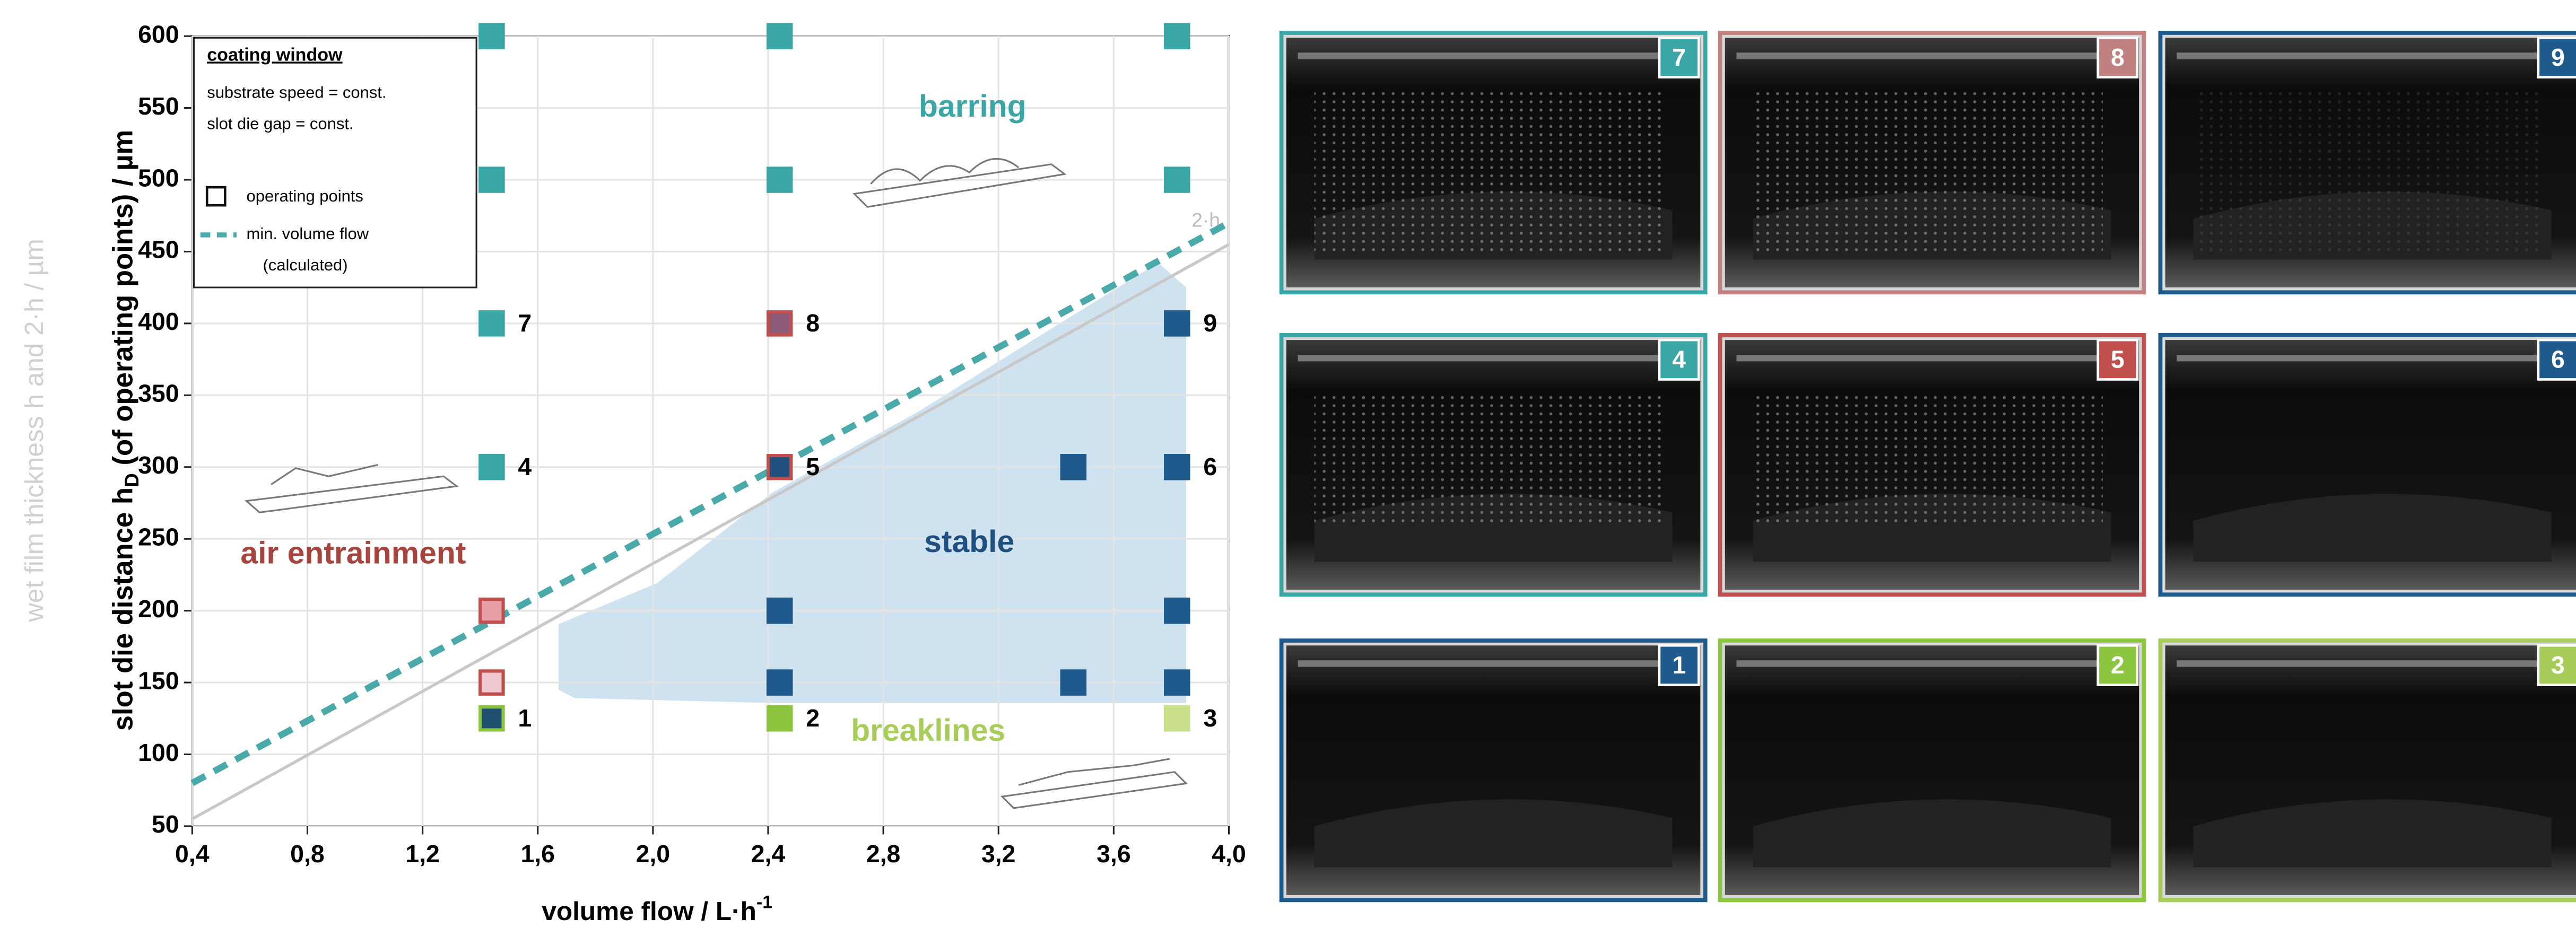 This screenshot has height=928, width=2576. Describe the element at coordinates (335, 162) in the screenshot. I see `legend-box` at that location.